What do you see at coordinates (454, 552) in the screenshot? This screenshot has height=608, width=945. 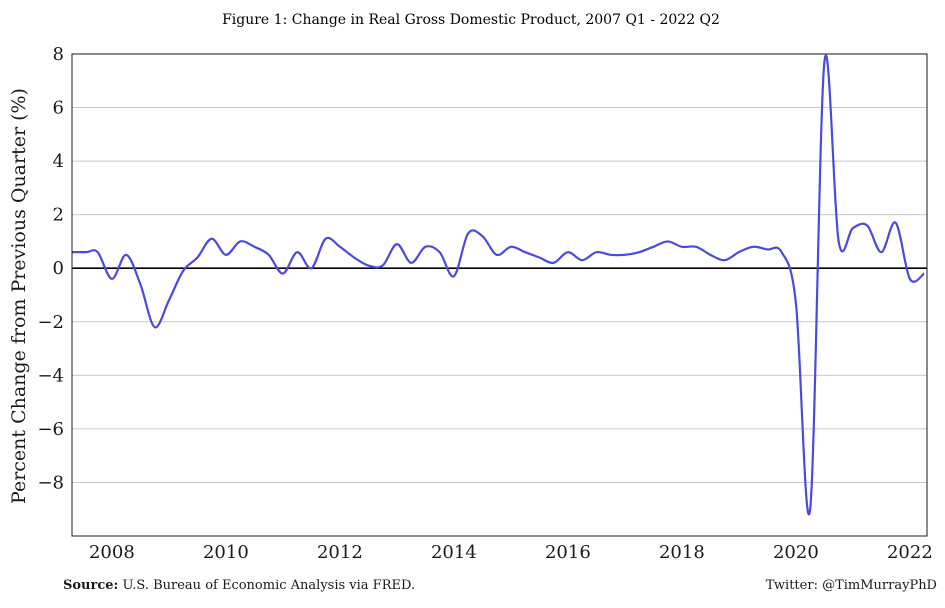 I see `x-tick-label: 2014` at bounding box center [454, 552].